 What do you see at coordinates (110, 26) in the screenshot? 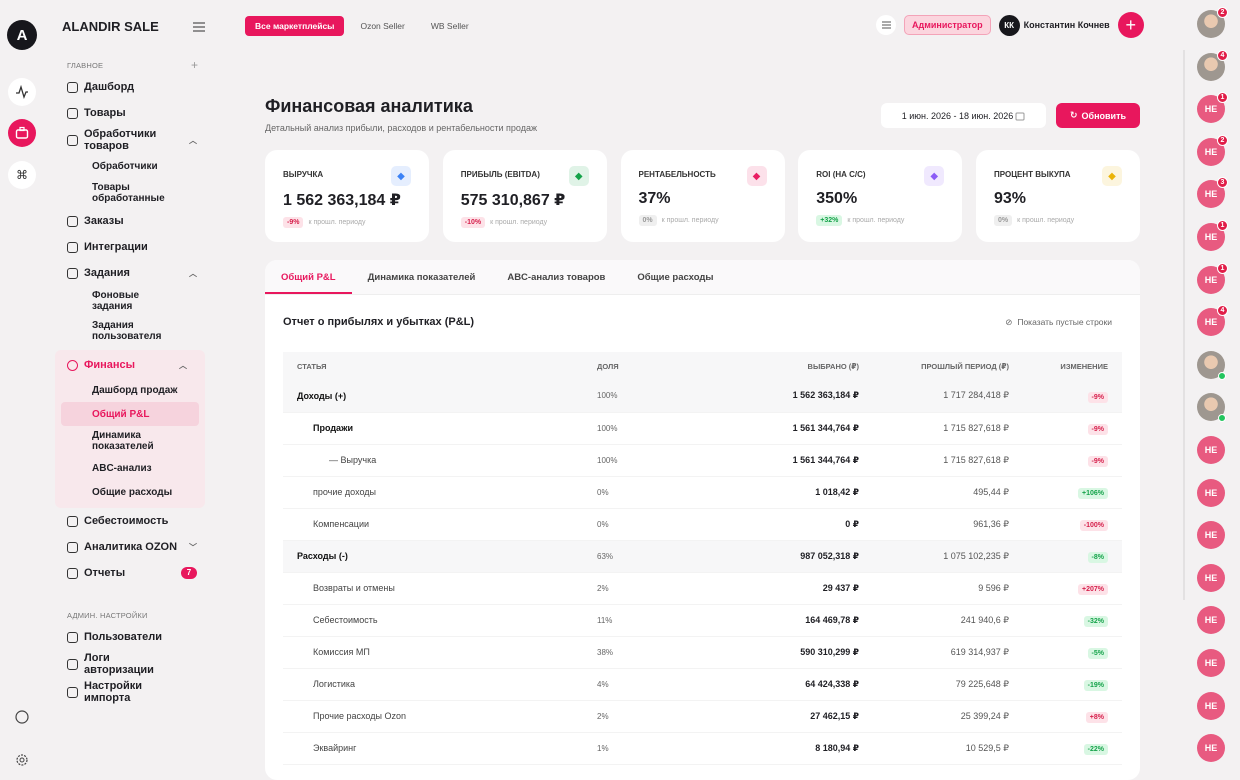
I see `brand: ALANDIR SALE` at bounding box center [110, 26].